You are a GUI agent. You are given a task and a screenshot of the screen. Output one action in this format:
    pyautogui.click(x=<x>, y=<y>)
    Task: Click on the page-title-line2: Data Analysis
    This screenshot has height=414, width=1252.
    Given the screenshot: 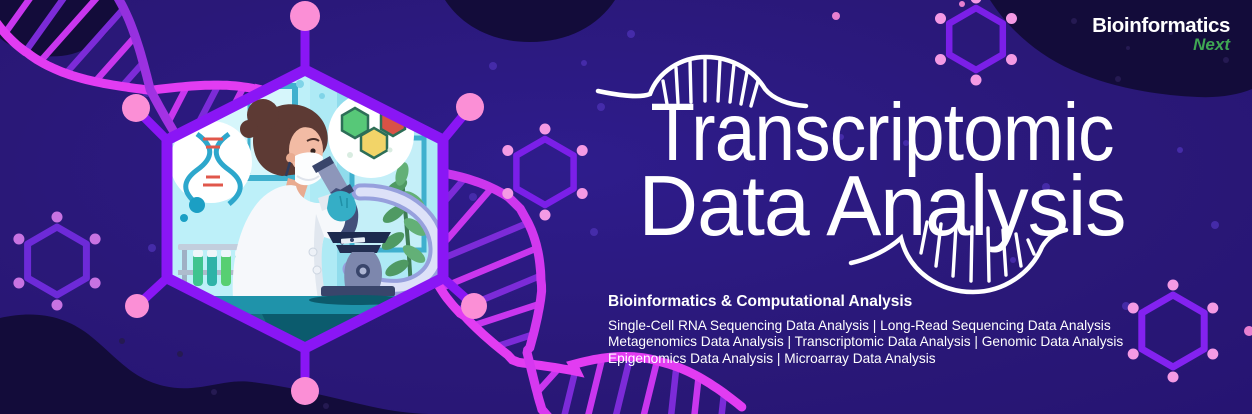 What is the action you would take?
    pyautogui.click(x=882, y=206)
    